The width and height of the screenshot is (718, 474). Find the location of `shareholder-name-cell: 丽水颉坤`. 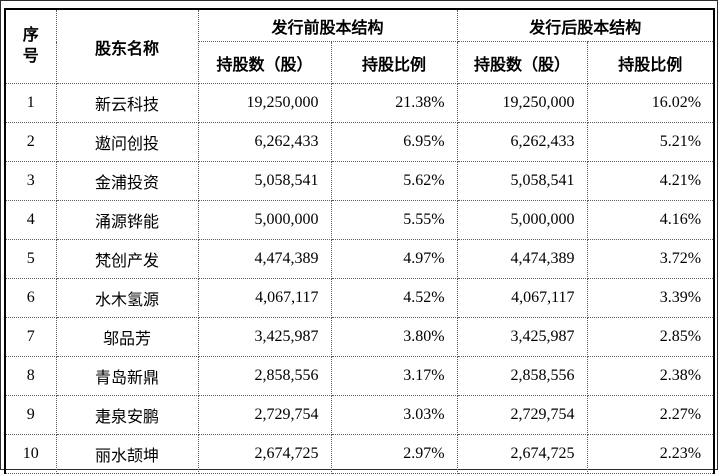

shareholder-name-cell: 丽水颉坤 is located at coordinates (127, 454).